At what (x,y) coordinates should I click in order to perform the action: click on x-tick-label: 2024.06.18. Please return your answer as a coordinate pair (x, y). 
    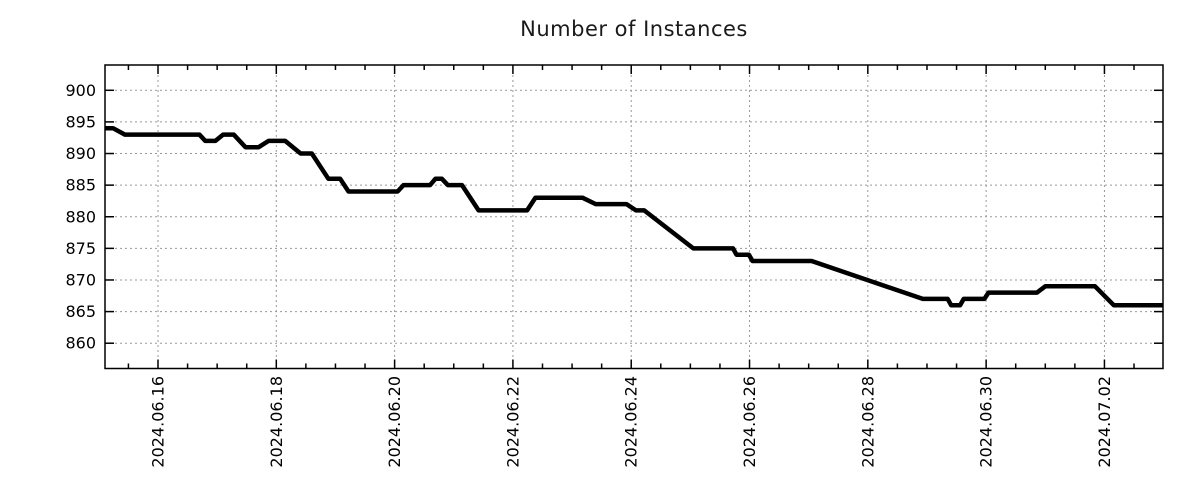
    Looking at the image, I should click on (276, 422).